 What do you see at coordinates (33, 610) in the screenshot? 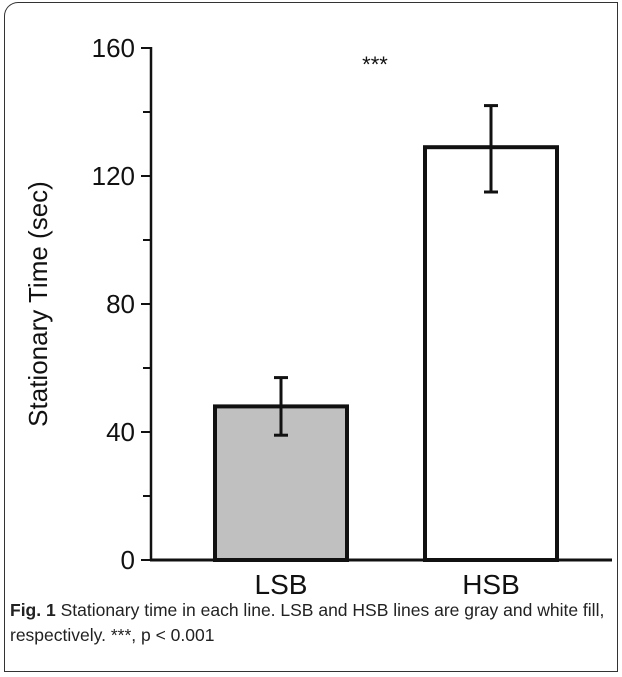
I see `figure-label: Fig. 1` at bounding box center [33, 610].